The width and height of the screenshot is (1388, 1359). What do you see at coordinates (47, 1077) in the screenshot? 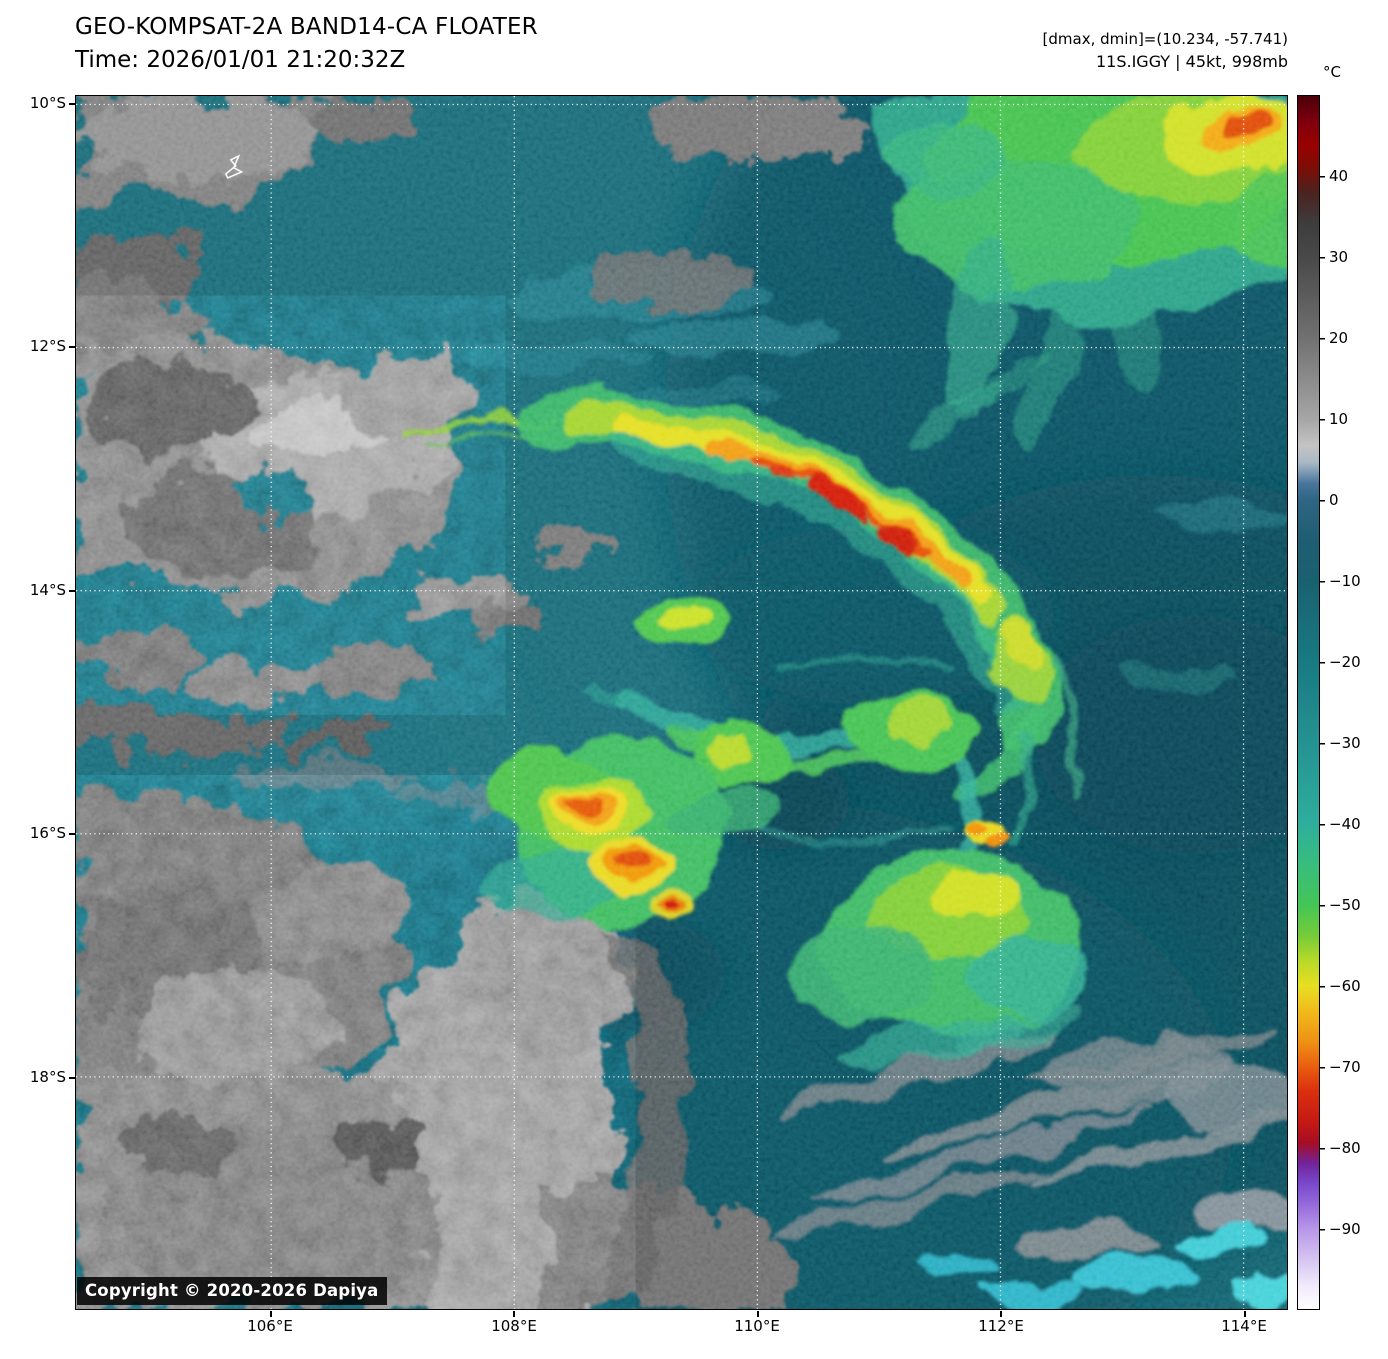
I see `lat-label: 18°S` at bounding box center [47, 1077].